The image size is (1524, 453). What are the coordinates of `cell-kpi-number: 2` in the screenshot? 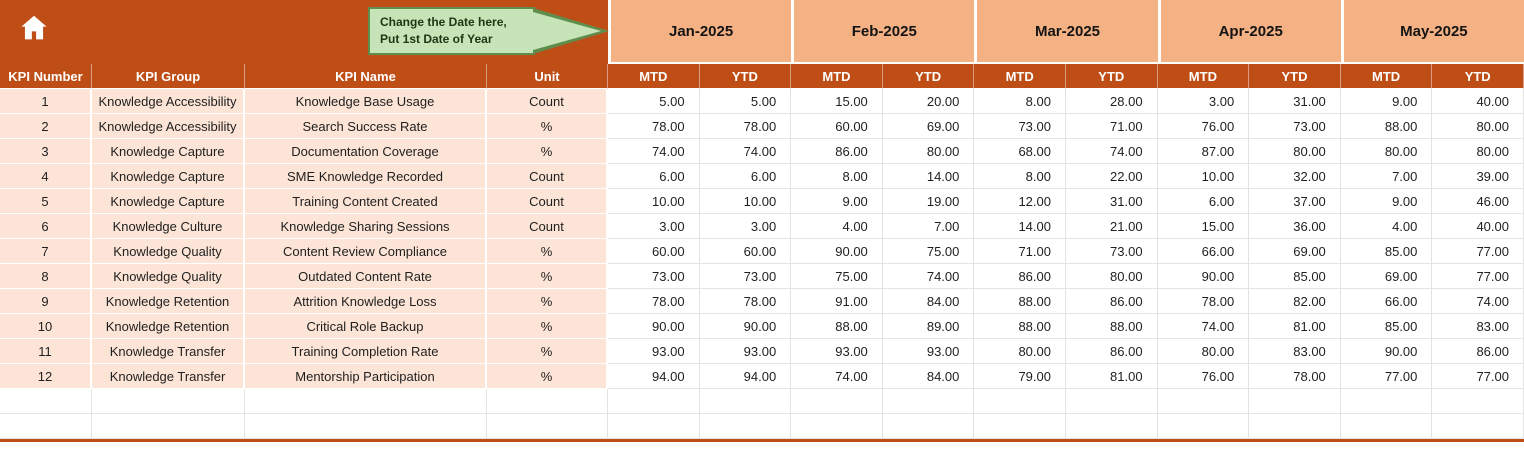 It's located at (46, 126).